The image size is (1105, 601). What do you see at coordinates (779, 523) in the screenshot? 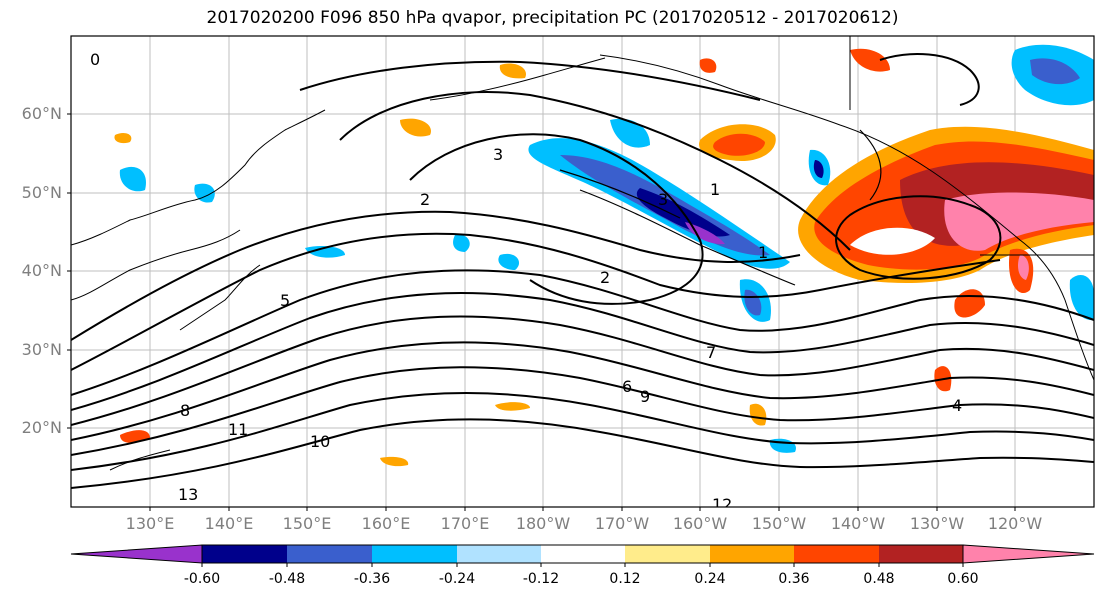
I see `lon-label: 150°W` at bounding box center [779, 523].